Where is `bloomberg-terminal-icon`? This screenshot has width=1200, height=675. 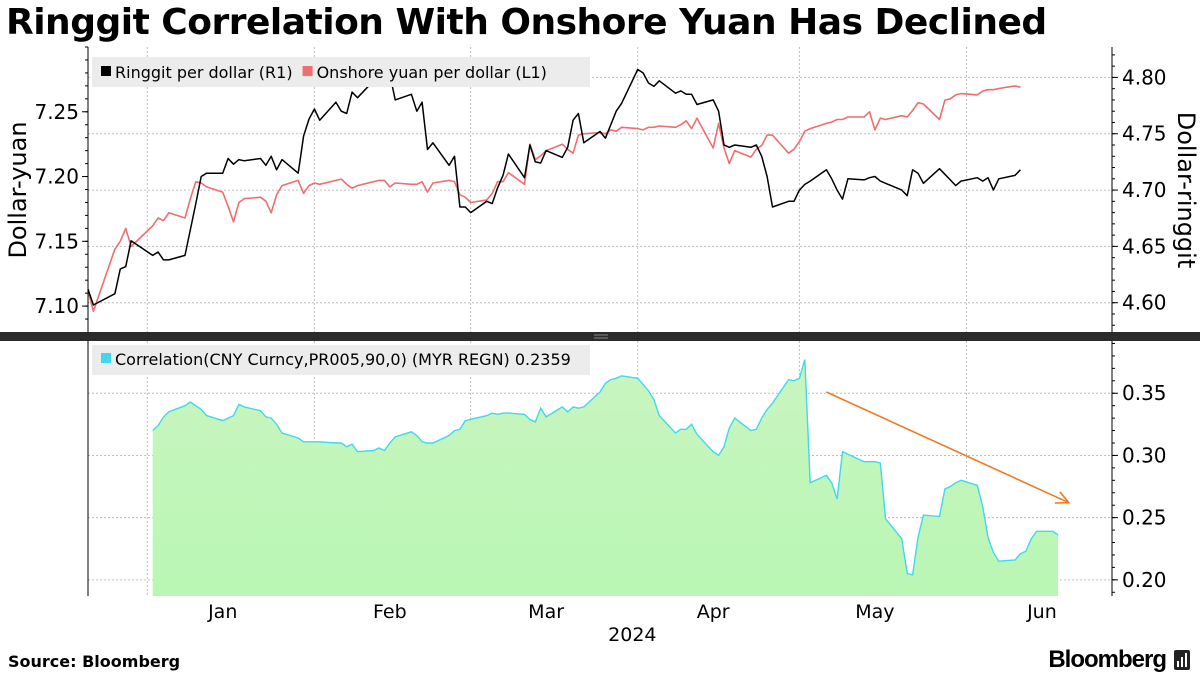 bloomberg-terminal-icon is located at coordinates (1182, 660).